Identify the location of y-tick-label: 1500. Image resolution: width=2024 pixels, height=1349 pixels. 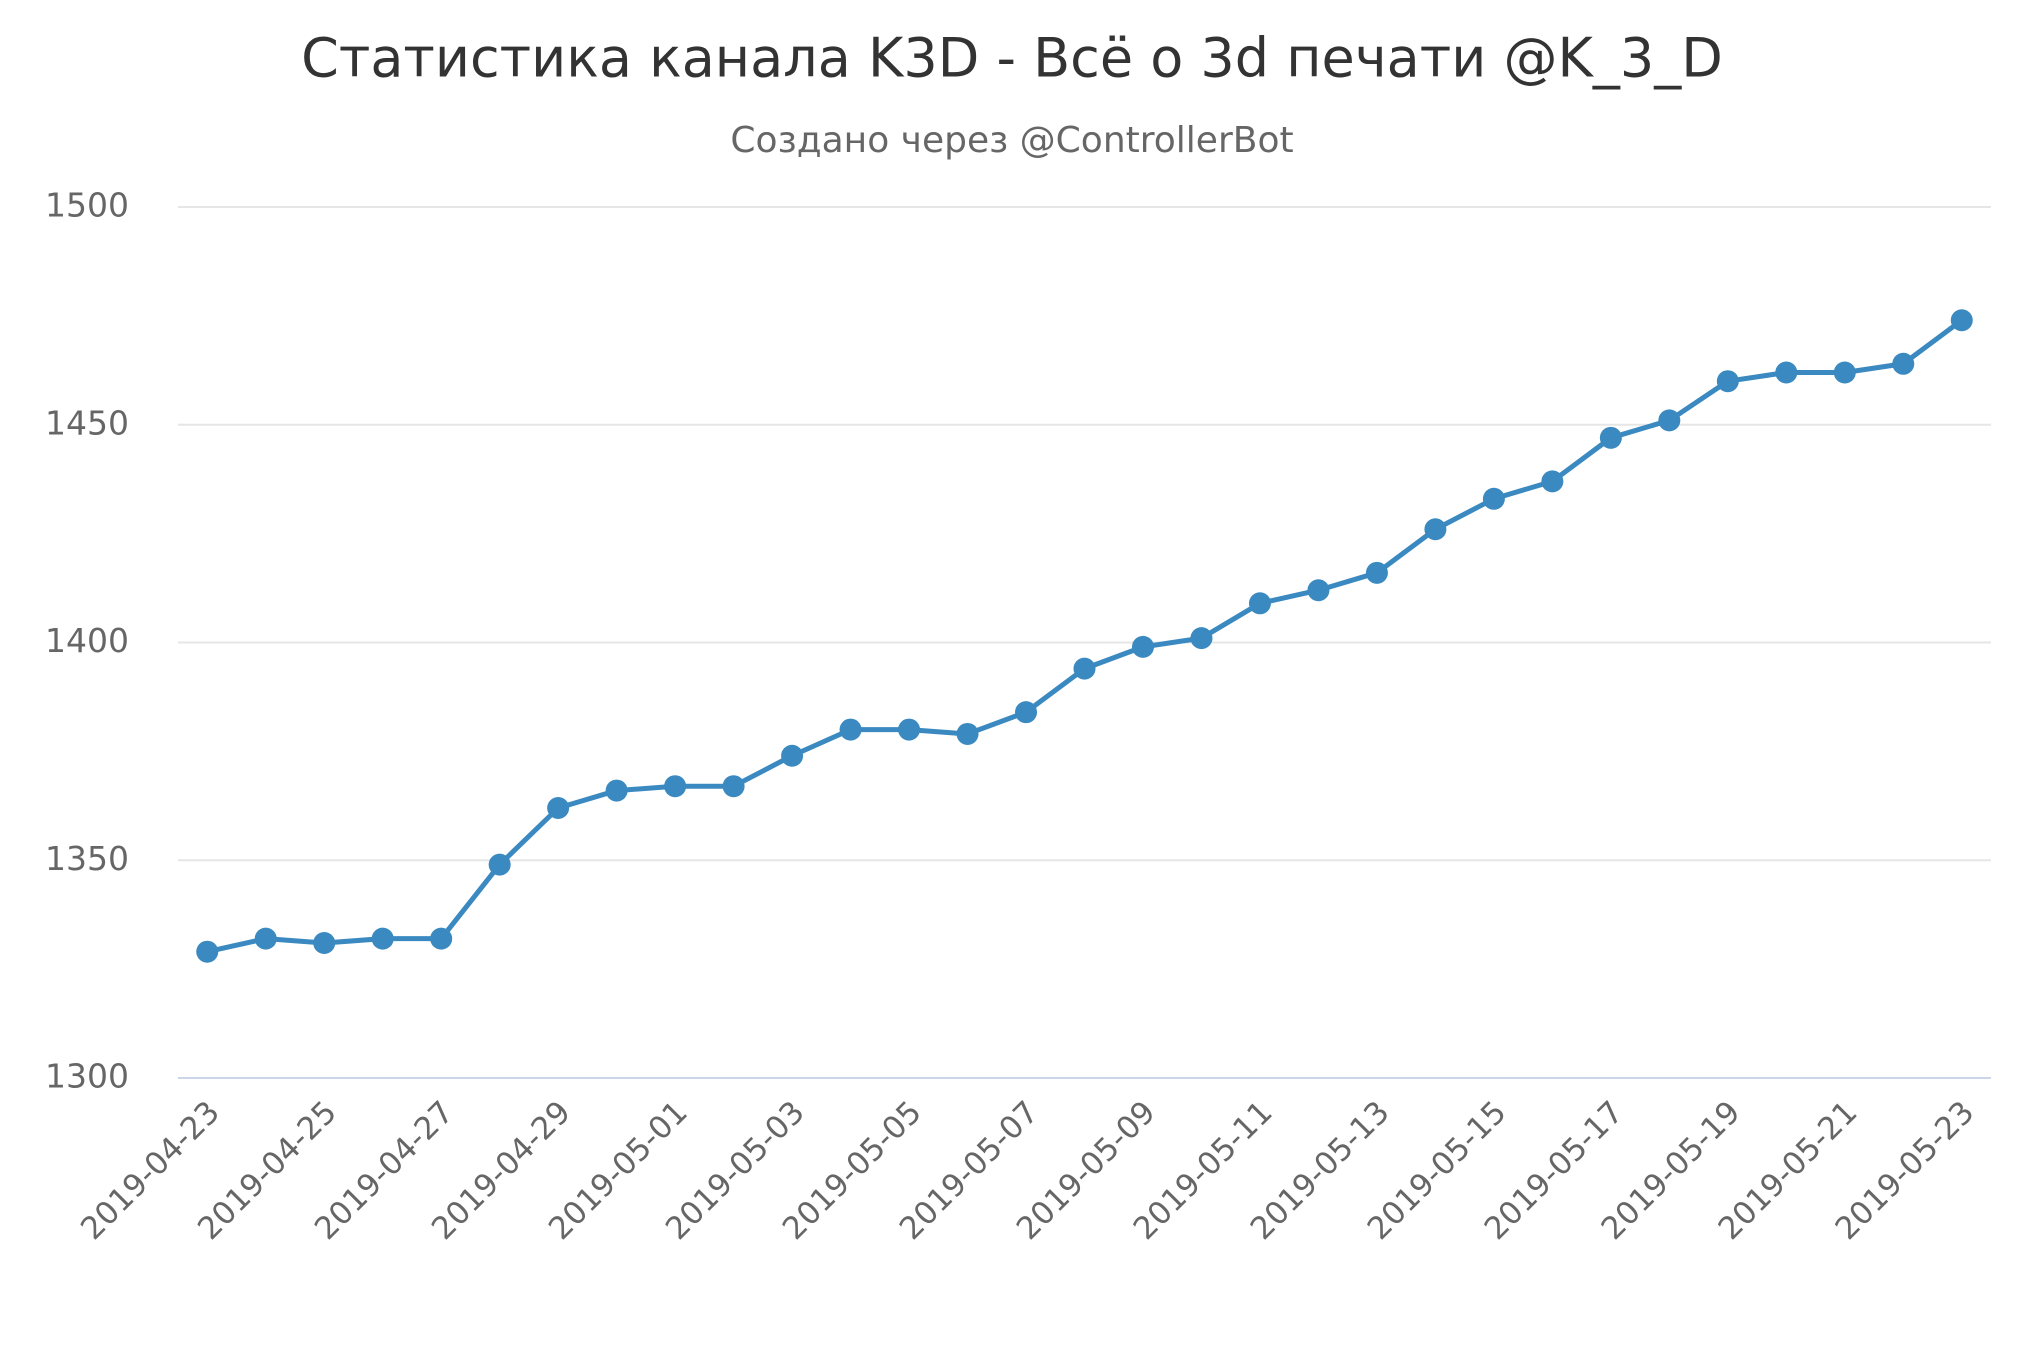
(87, 205).